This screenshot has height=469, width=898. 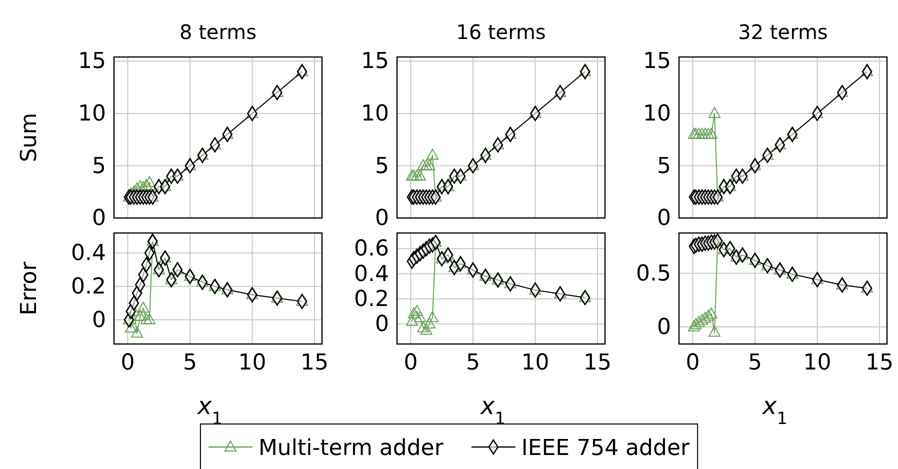 What do you see at coordinates (606, 448) in the screenshot?
I see `legend-label: IEEE 754 adder` at bounding box center [606, 448].